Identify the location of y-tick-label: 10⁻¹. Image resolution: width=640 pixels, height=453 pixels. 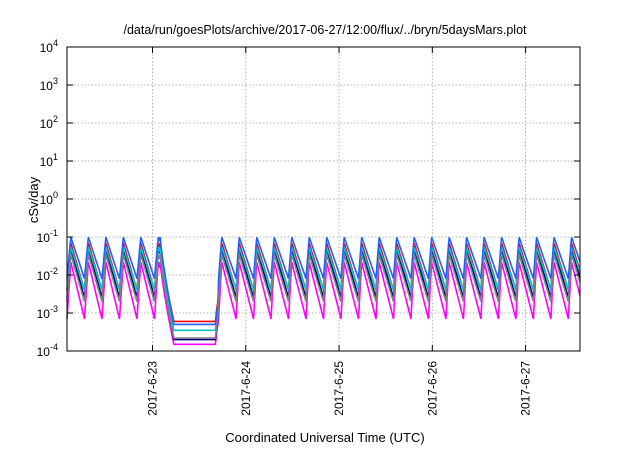
(47, 236).